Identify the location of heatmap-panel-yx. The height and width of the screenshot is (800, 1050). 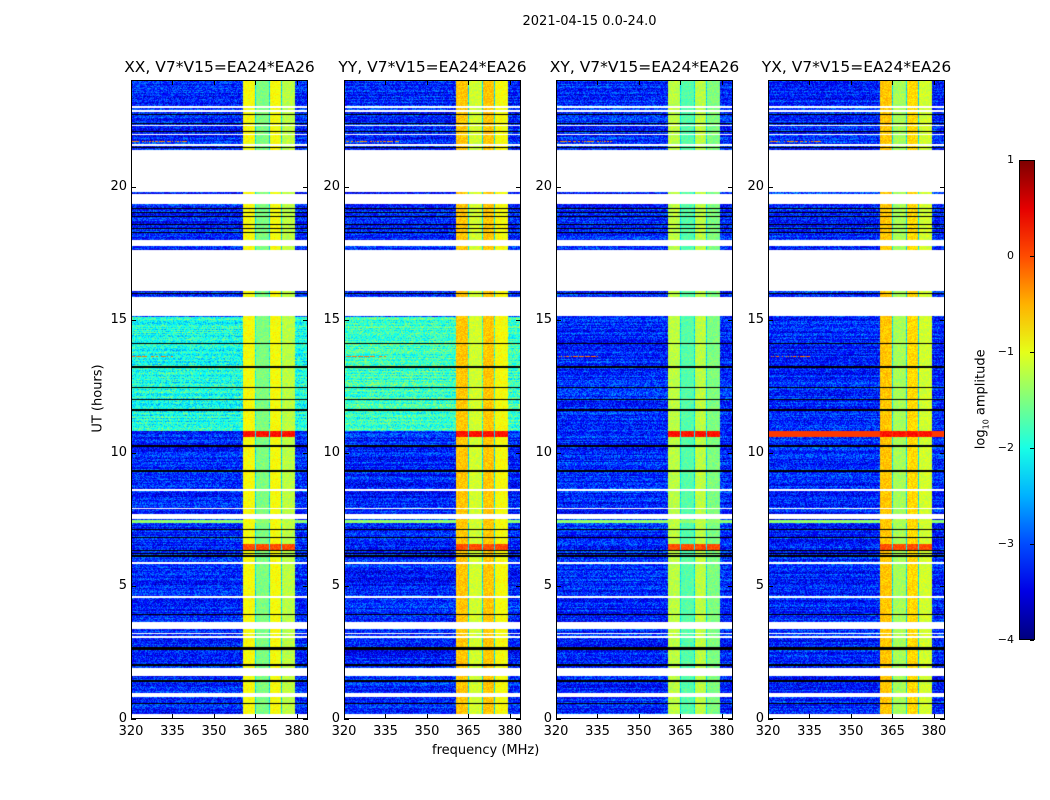
(856, 399).